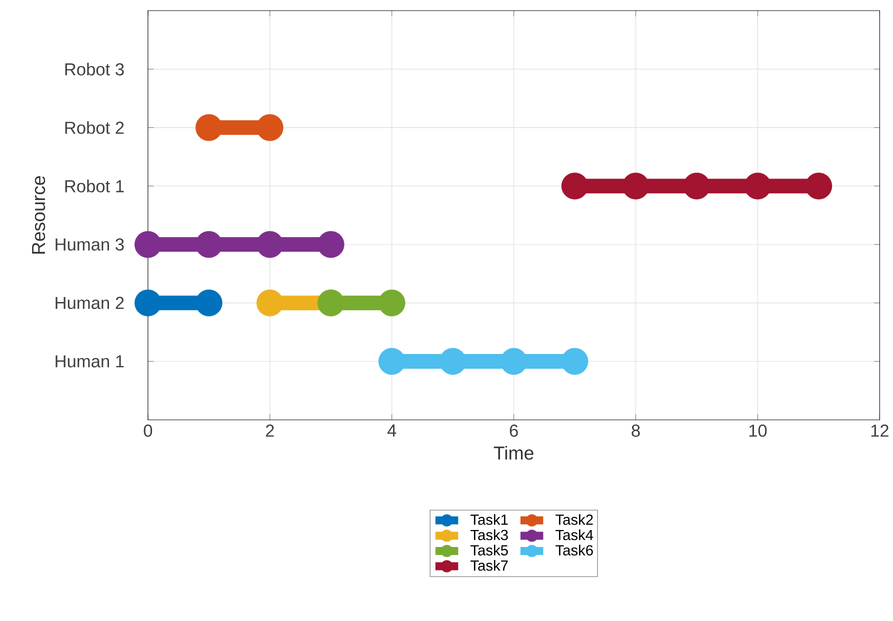 The width and height of the screenshot is (893, 621). What do you see at coordinates (270, 430) in the screenshot?
I see `x-tick-label: 2` at bounding box center [270, 430].